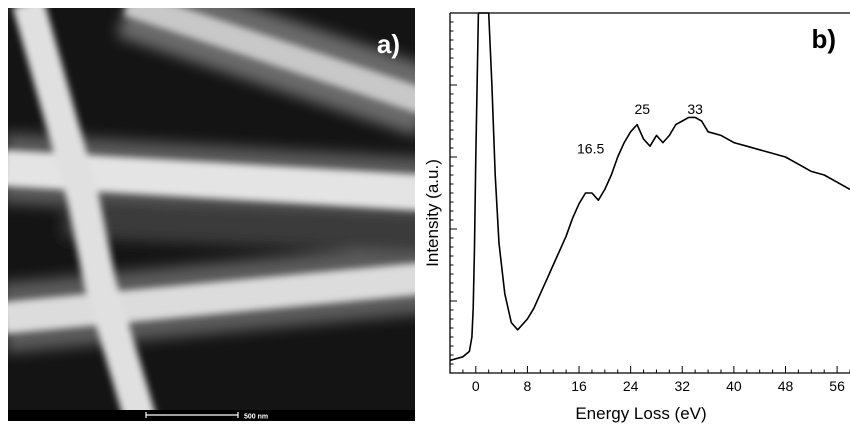  Describe the element at coordinates (658, 386) in the screenshot. I see `x-axis-tick-labels: 0 8 16 24 32 40 48 56` at that location.